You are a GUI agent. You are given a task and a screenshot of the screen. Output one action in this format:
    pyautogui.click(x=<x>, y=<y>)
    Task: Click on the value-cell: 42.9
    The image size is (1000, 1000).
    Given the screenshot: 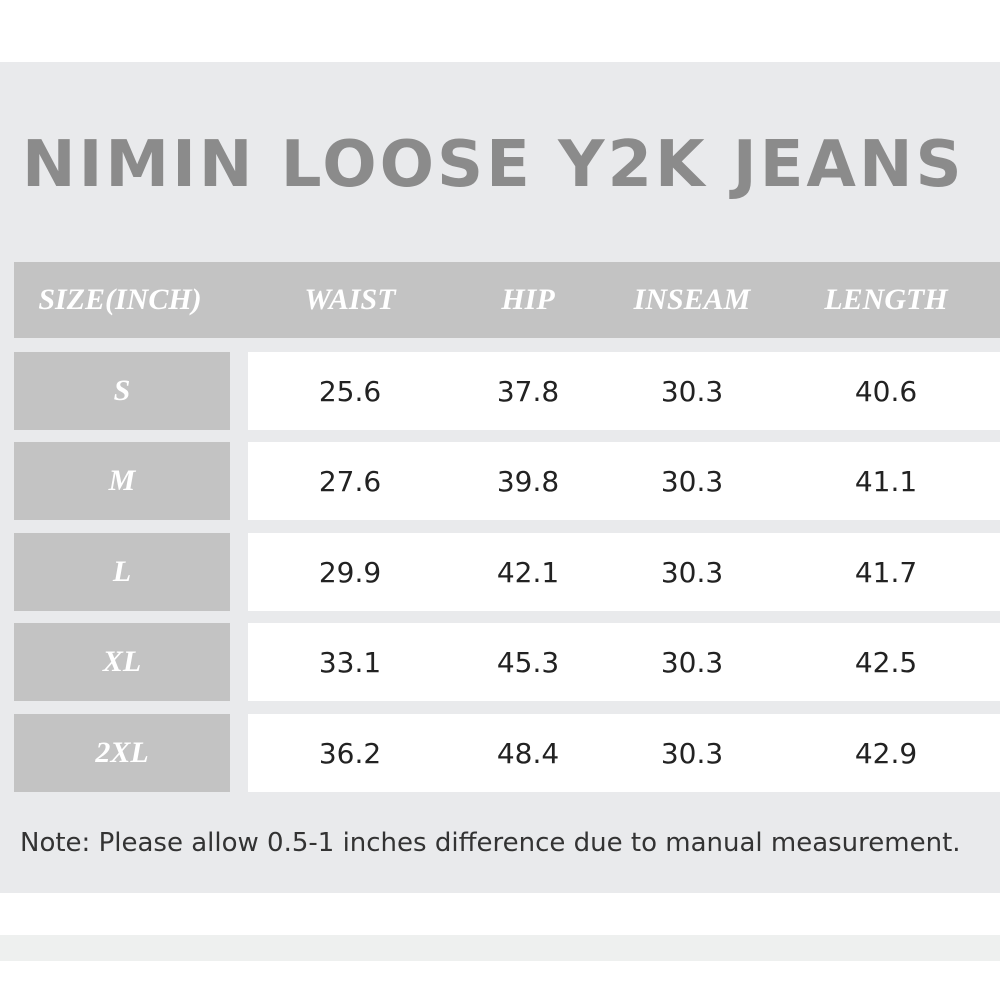 What is the action you would take?
    pyautogui.click(x=886, y=753)
    